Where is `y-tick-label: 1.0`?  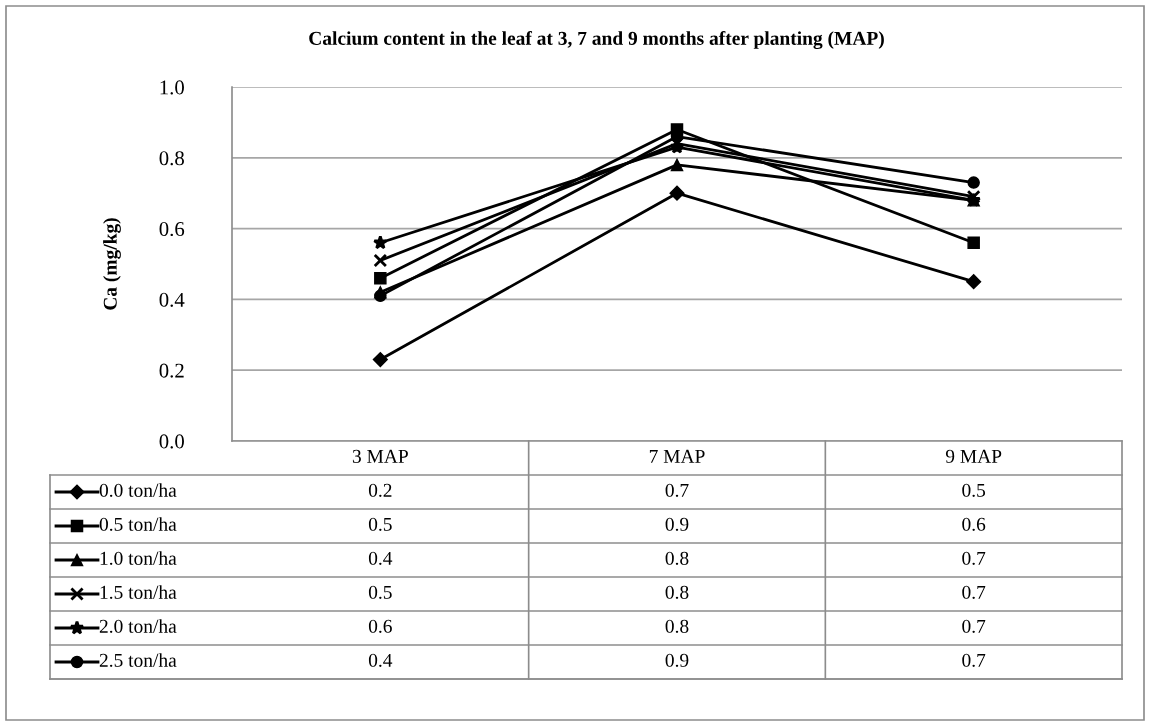 y-tick-label: 1.0 is located at coordinates (172, 87).